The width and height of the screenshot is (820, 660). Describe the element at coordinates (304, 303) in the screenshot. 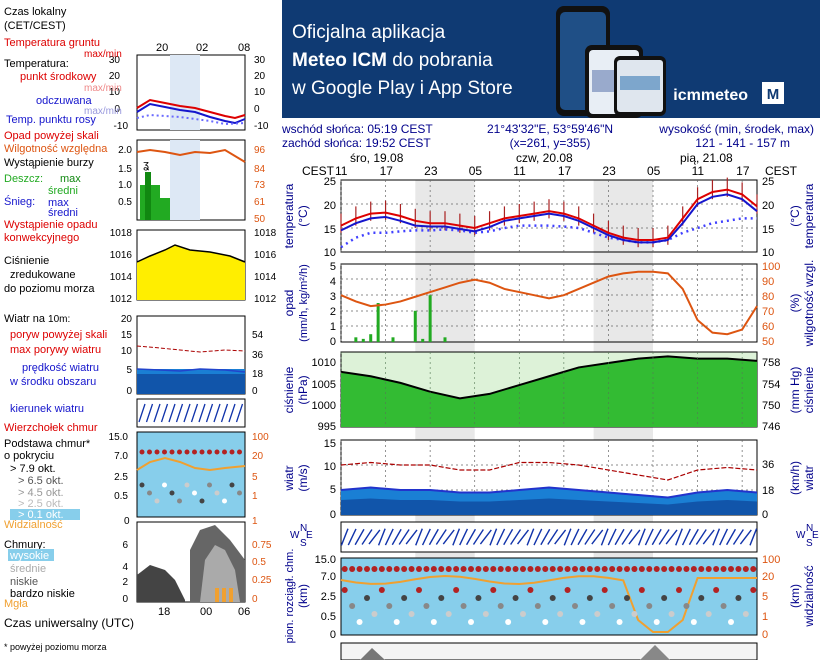

I see `precip-unit-l: (mm/h, kg/m²/h)` at that location.